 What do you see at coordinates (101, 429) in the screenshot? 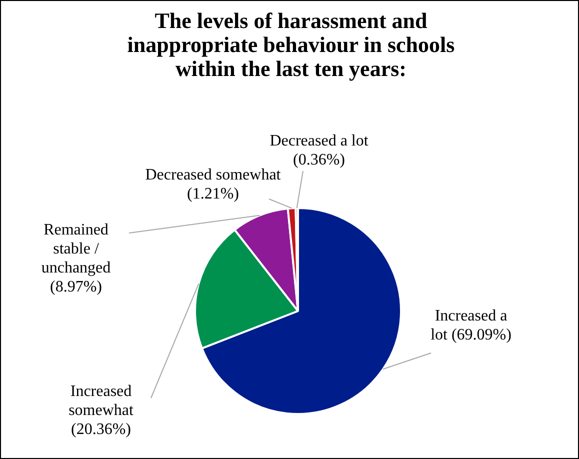
I see `data-label: (20.36%)` at bounding box center [101, 429].